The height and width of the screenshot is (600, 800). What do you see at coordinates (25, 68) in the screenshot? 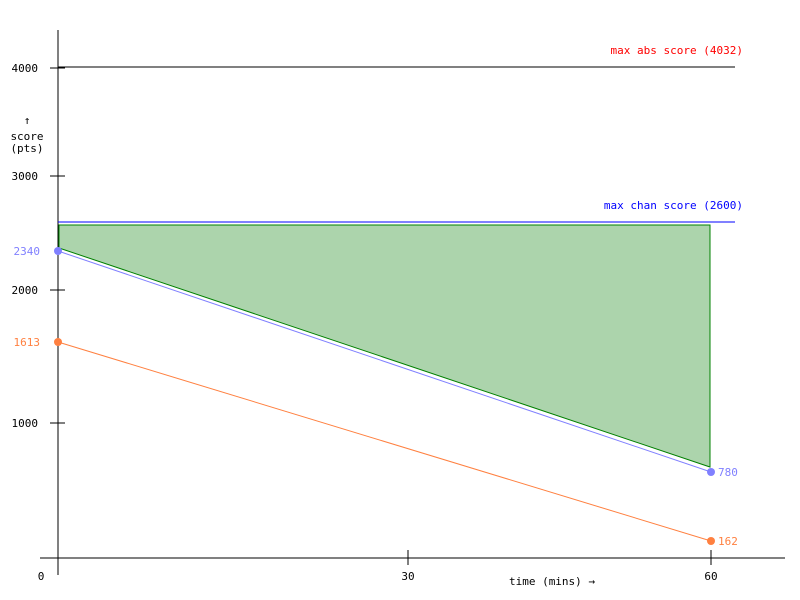
I see `y-tick-label: 4000` at bounding box center [25, 68].